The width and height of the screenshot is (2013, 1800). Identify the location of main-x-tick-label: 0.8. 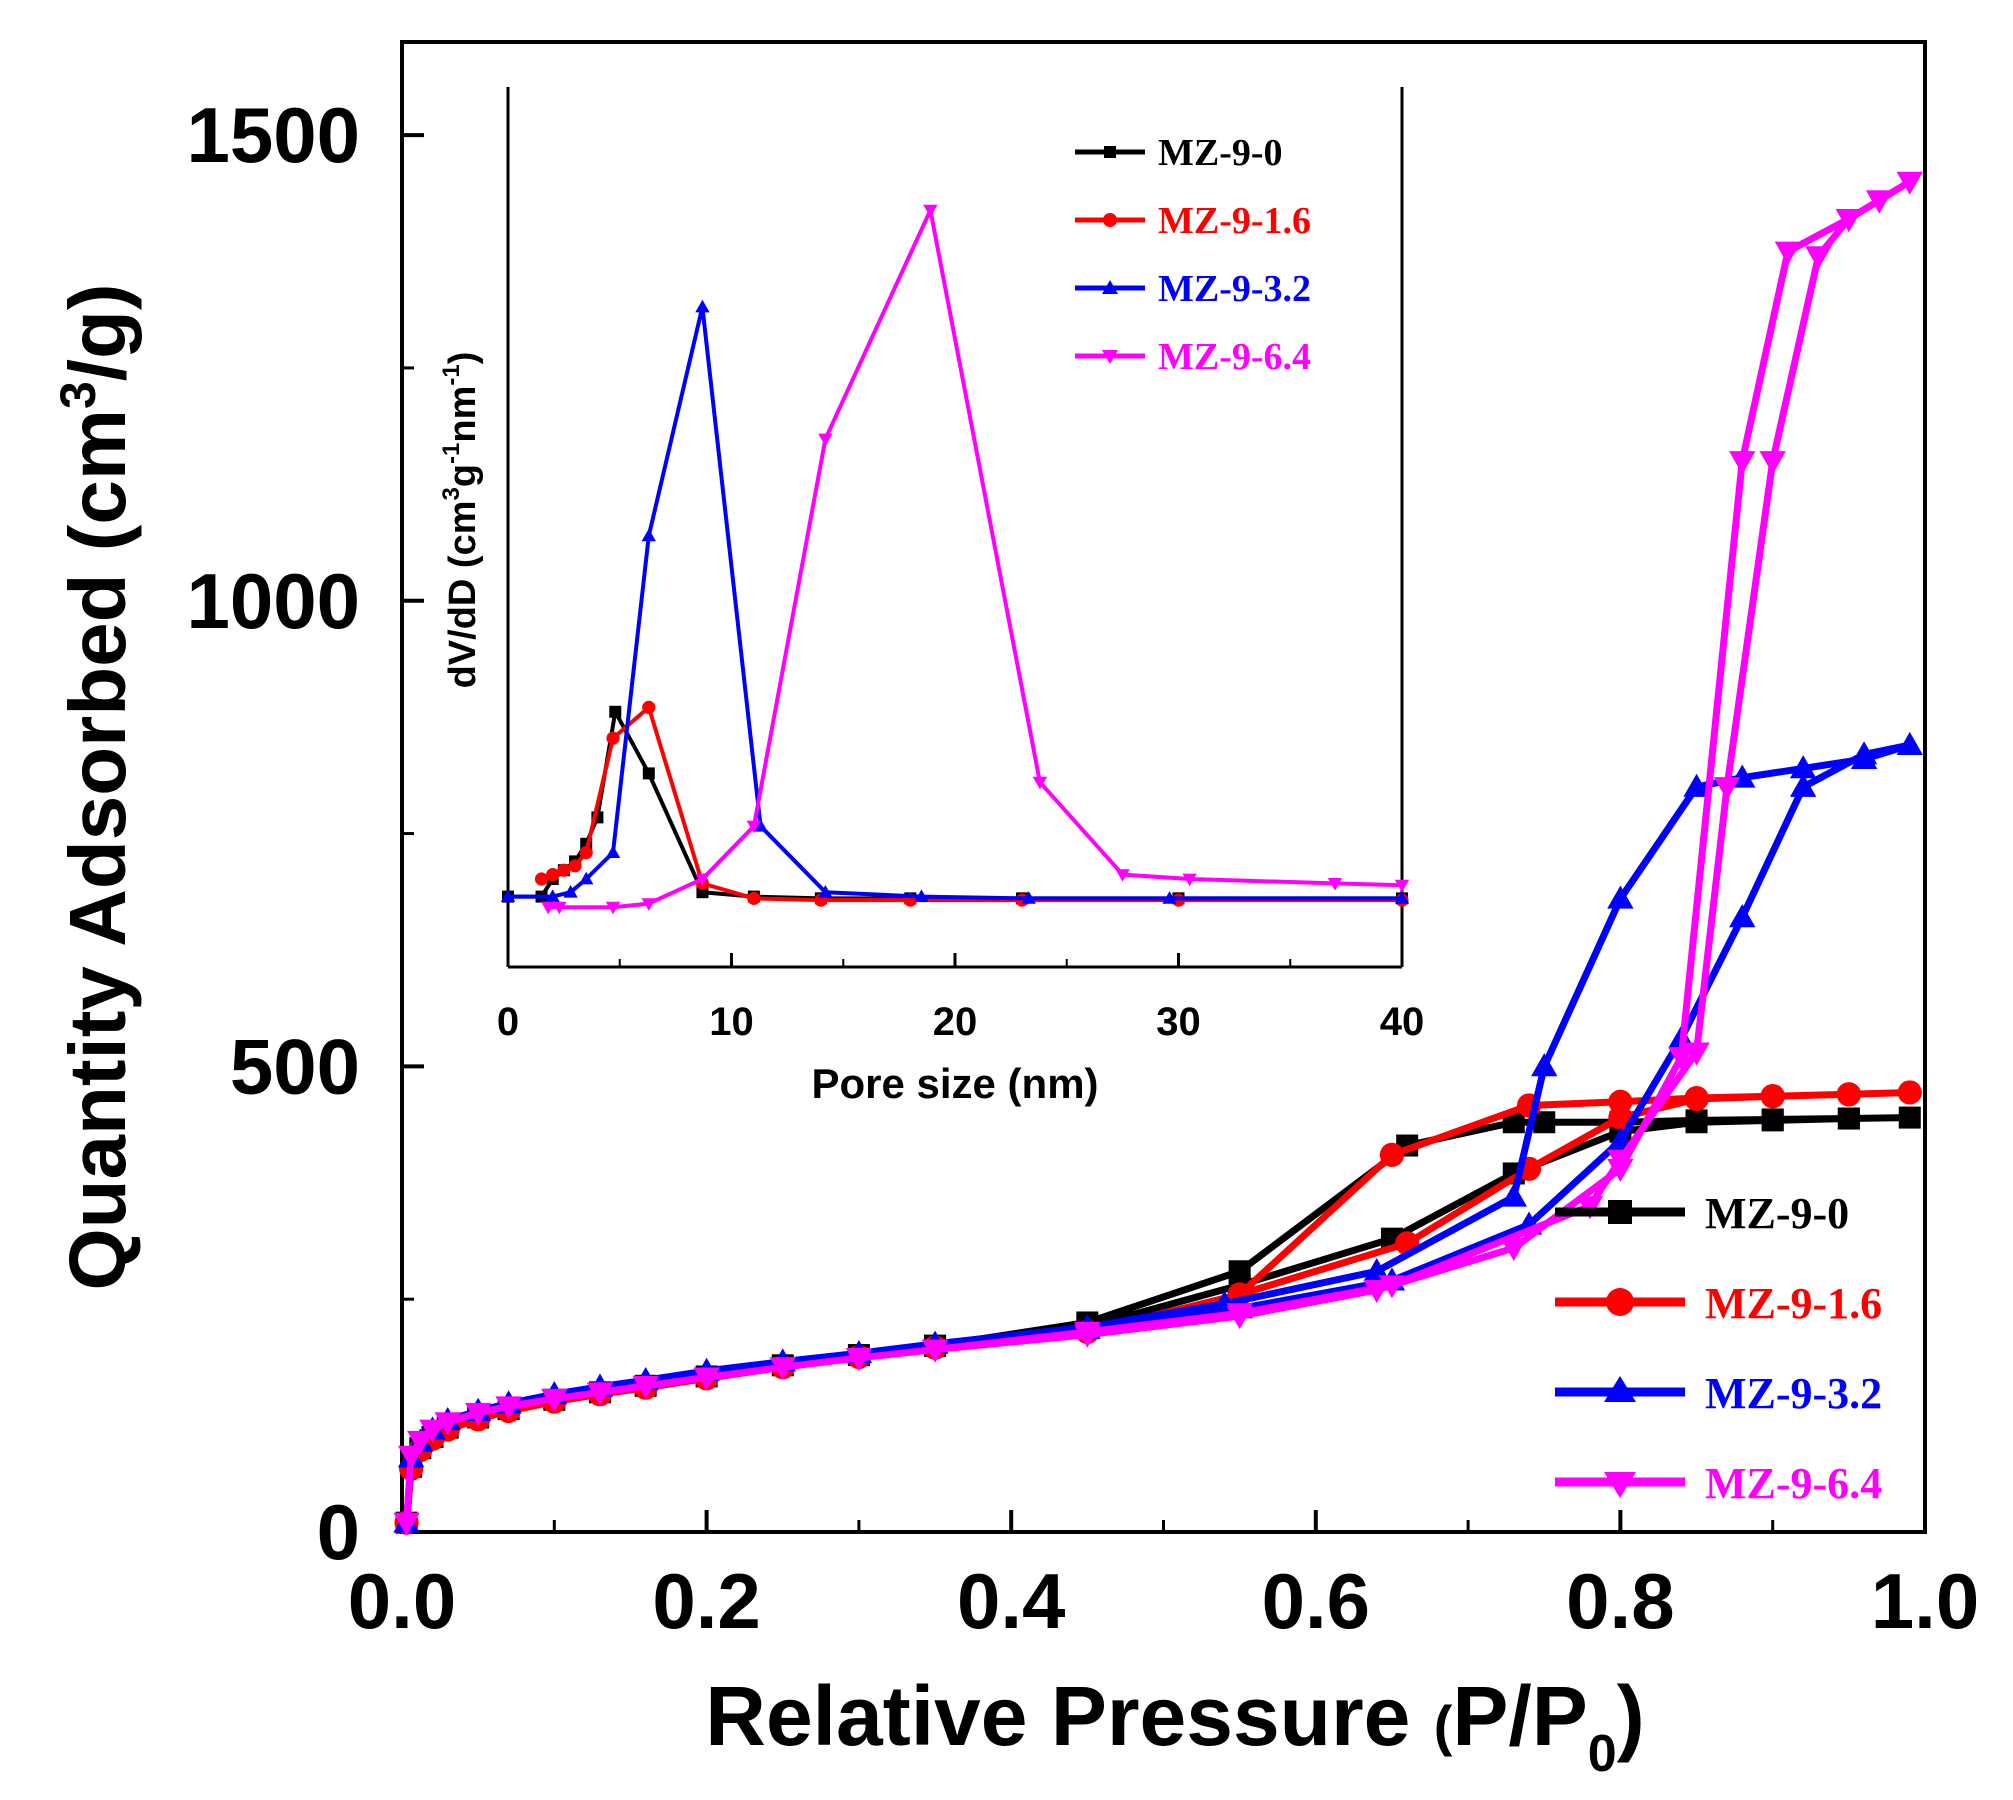
(1620, 1601).